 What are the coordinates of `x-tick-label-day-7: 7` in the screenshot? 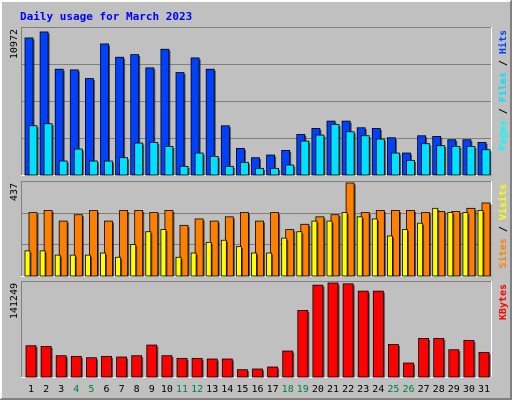 It's located at (122, 389).